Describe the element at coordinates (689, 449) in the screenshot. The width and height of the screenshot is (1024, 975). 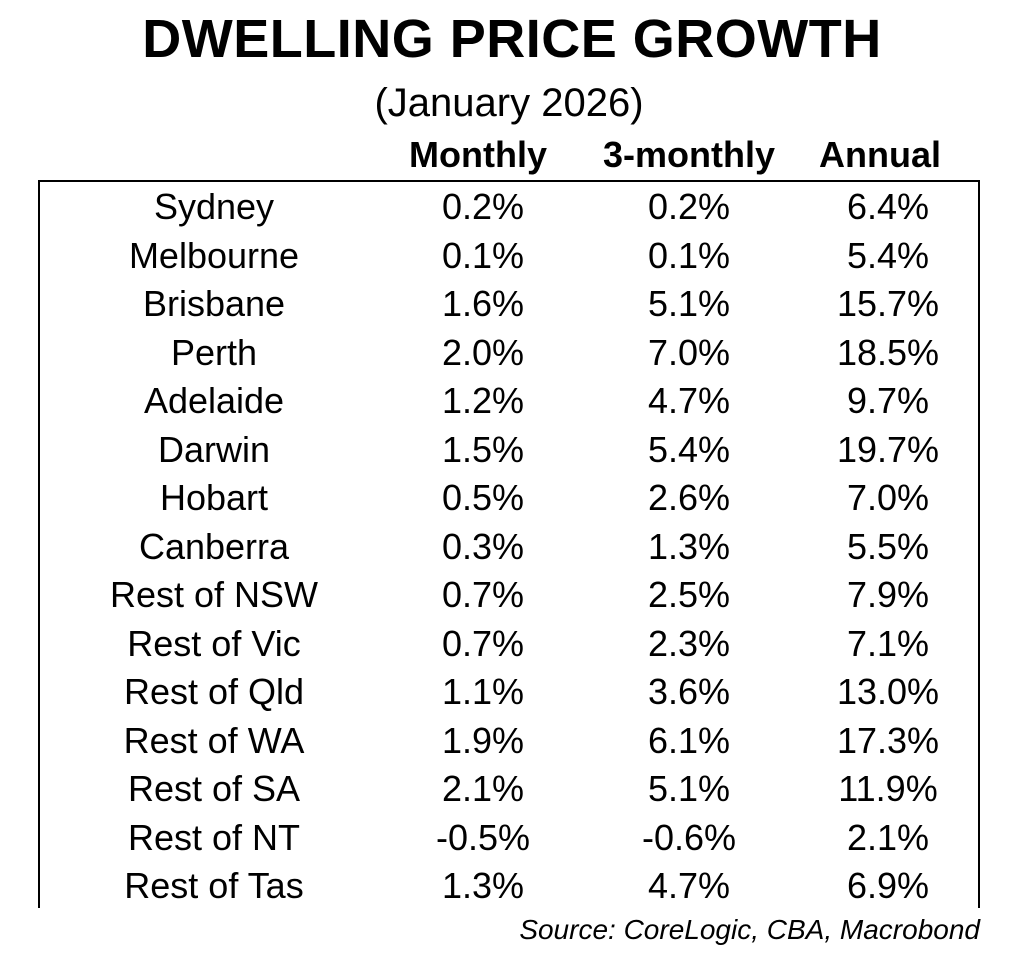
I see `three-monthly-value: 5.4%` at that location.